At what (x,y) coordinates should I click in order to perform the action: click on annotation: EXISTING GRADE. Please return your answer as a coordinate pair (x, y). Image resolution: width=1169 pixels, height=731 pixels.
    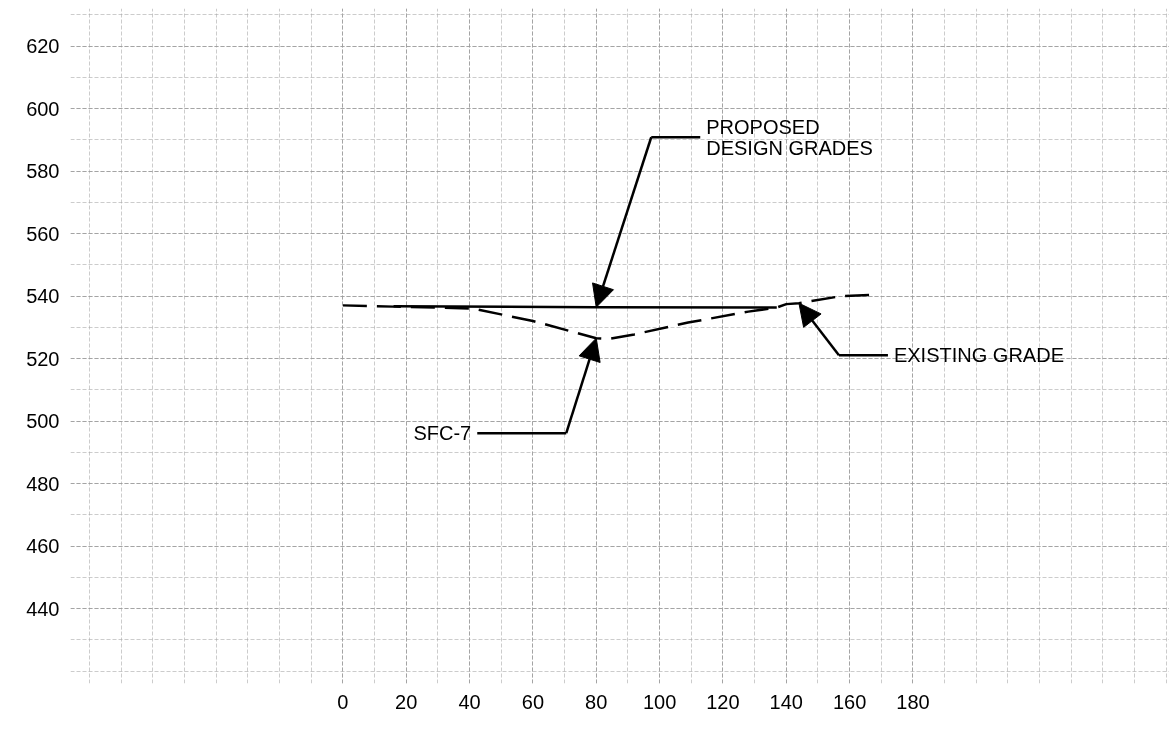
    Looking at the image, I should click on (978, 355).